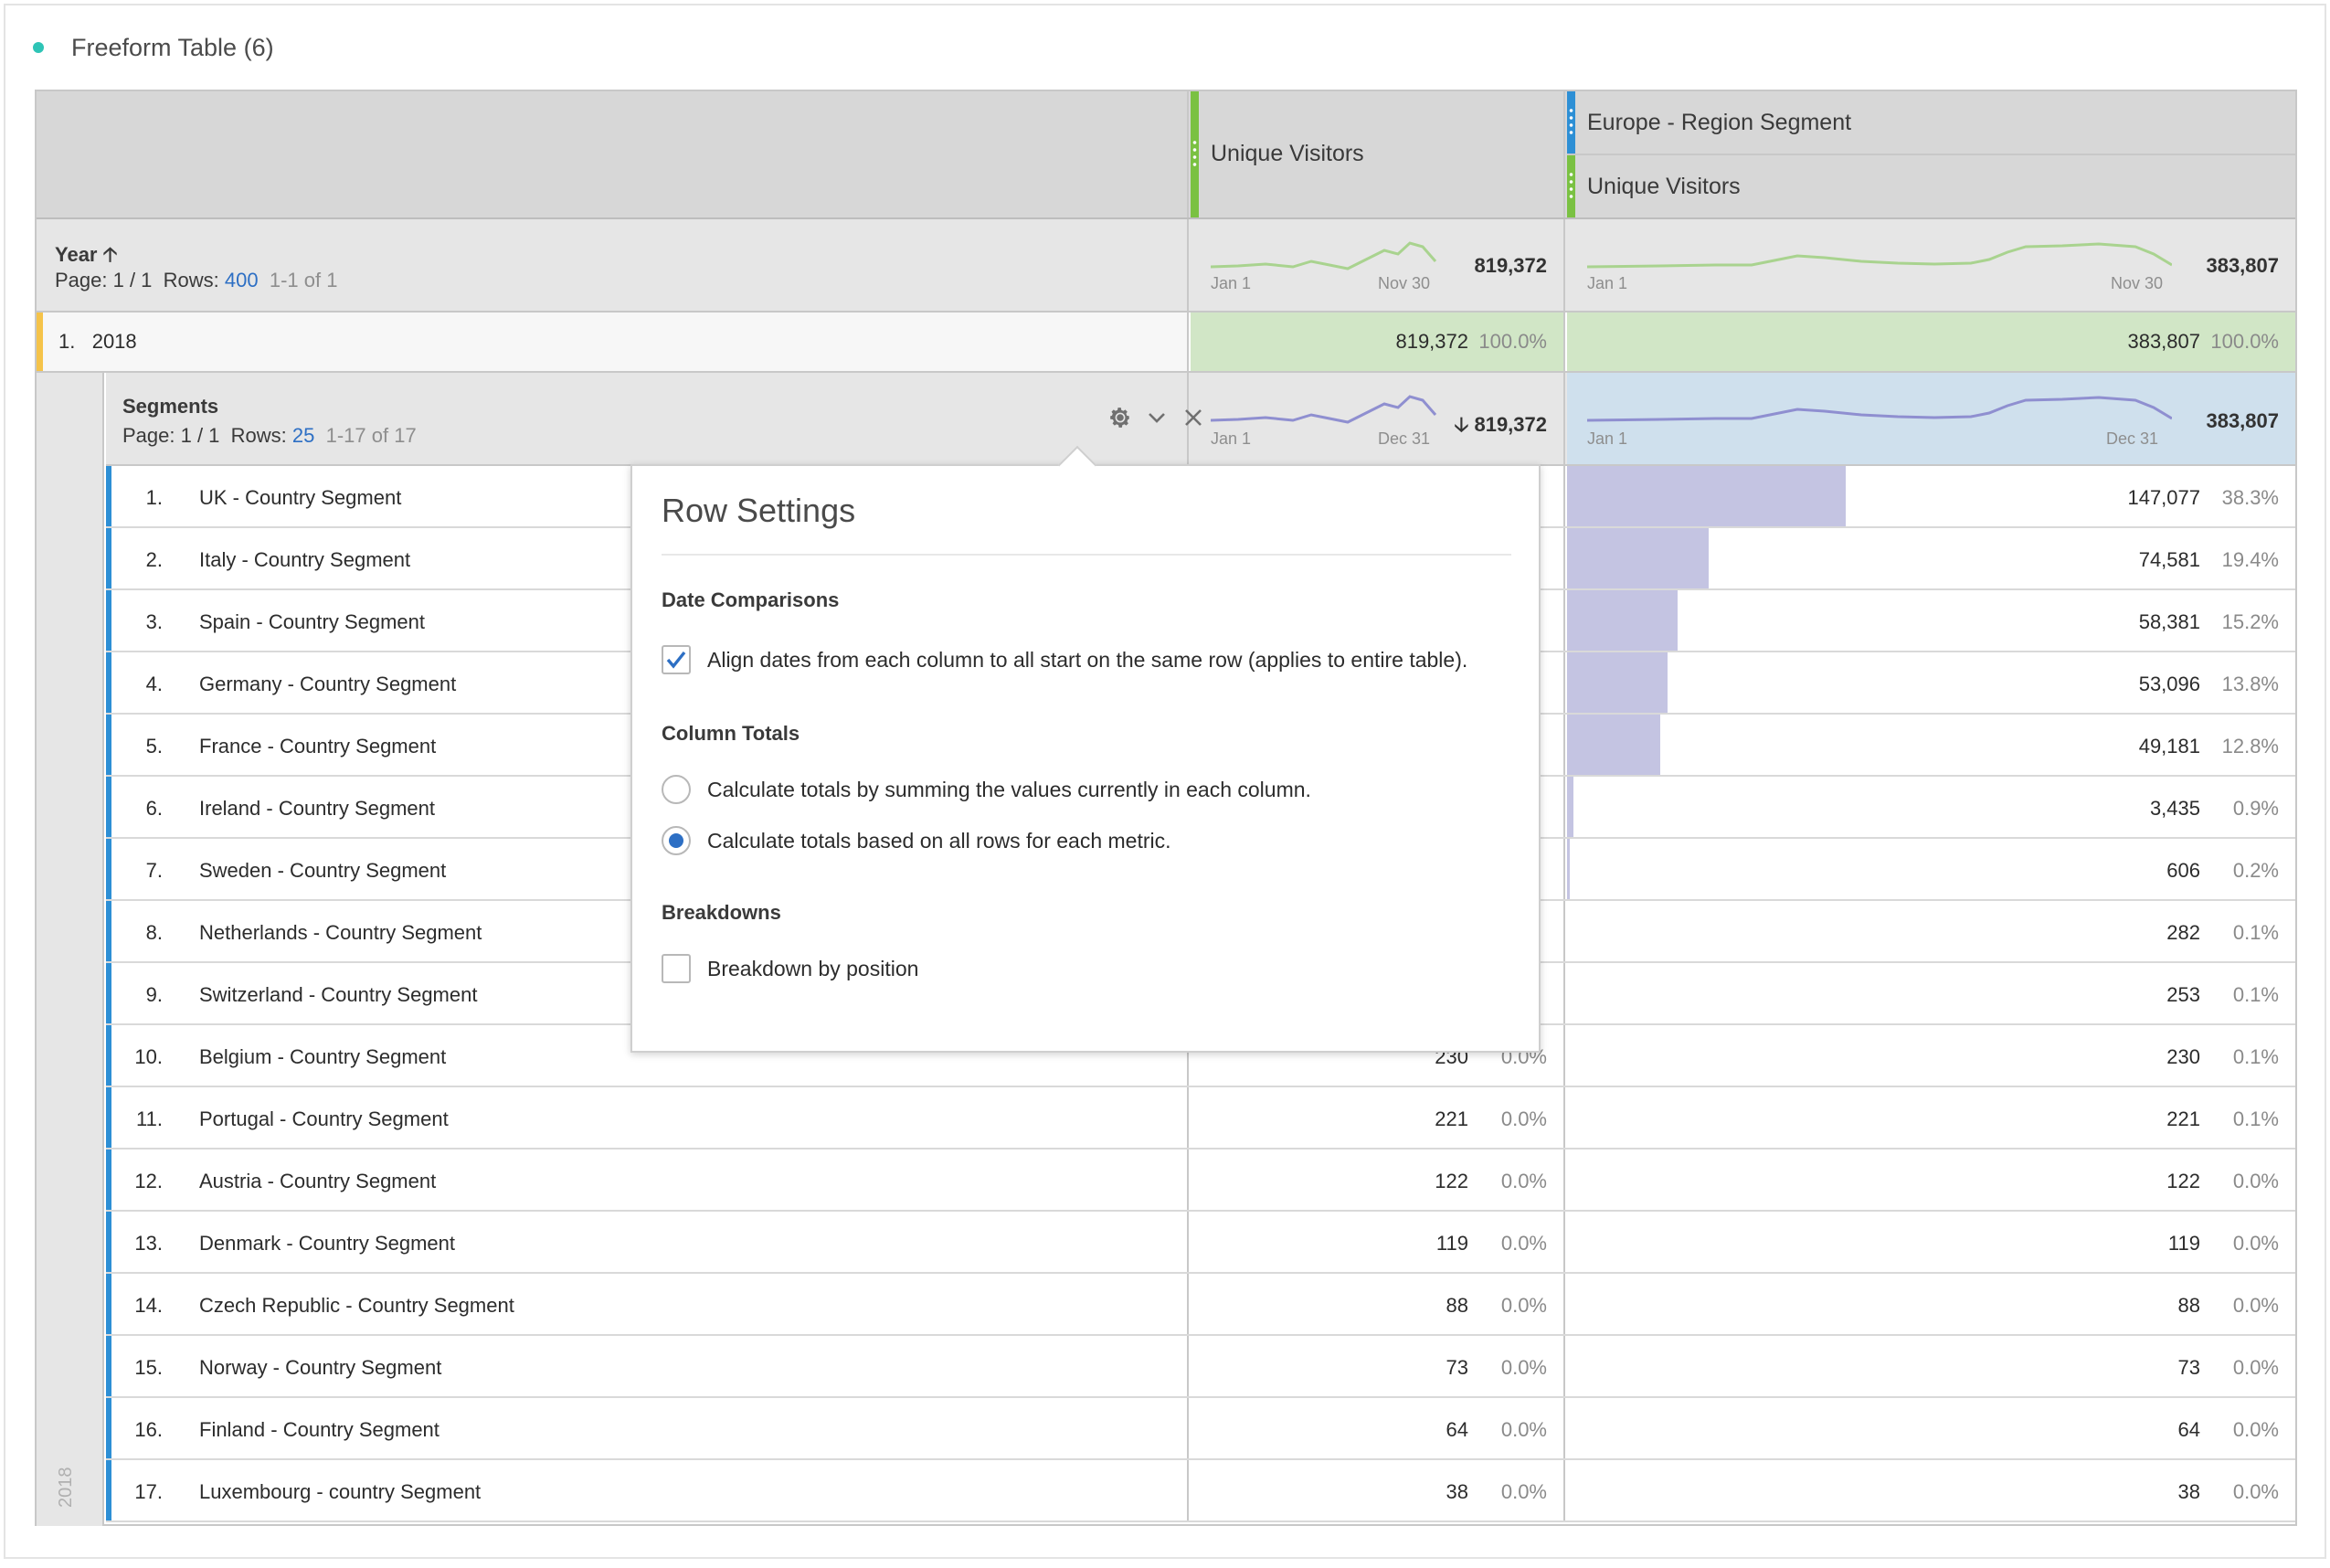 The image size is (2330, 1568). I want to click on row-label-cell: 11. Portugal - Country Segment, so click(647, 1117).